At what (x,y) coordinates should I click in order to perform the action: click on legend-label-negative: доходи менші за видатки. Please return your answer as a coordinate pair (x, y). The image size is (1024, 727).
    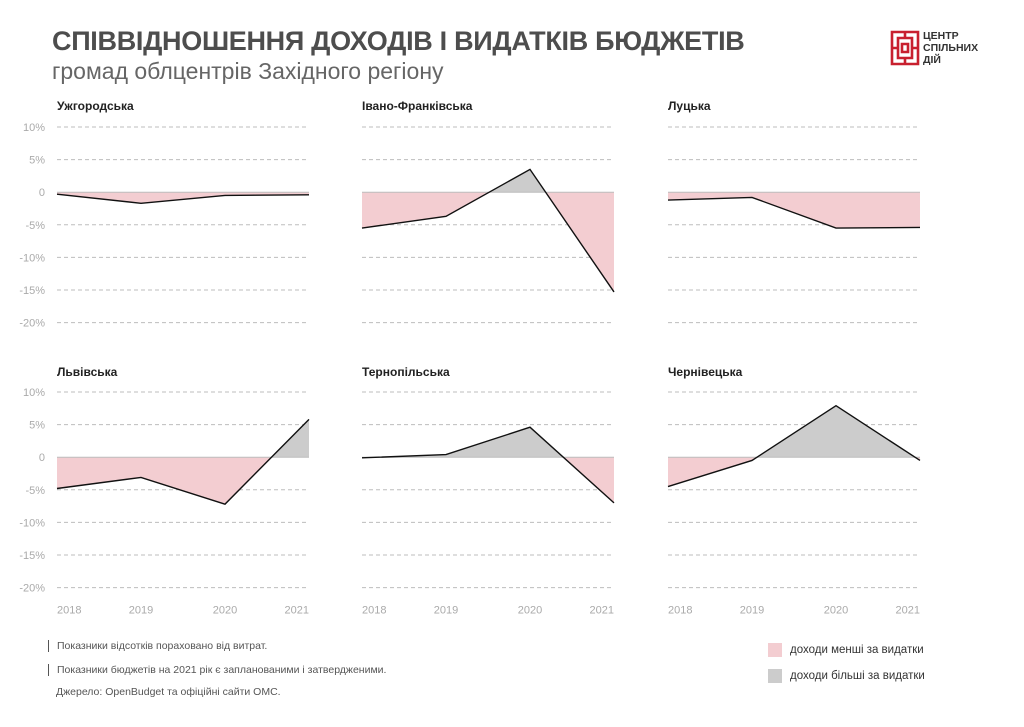
    Looking at the image, I should click on (857, 650).